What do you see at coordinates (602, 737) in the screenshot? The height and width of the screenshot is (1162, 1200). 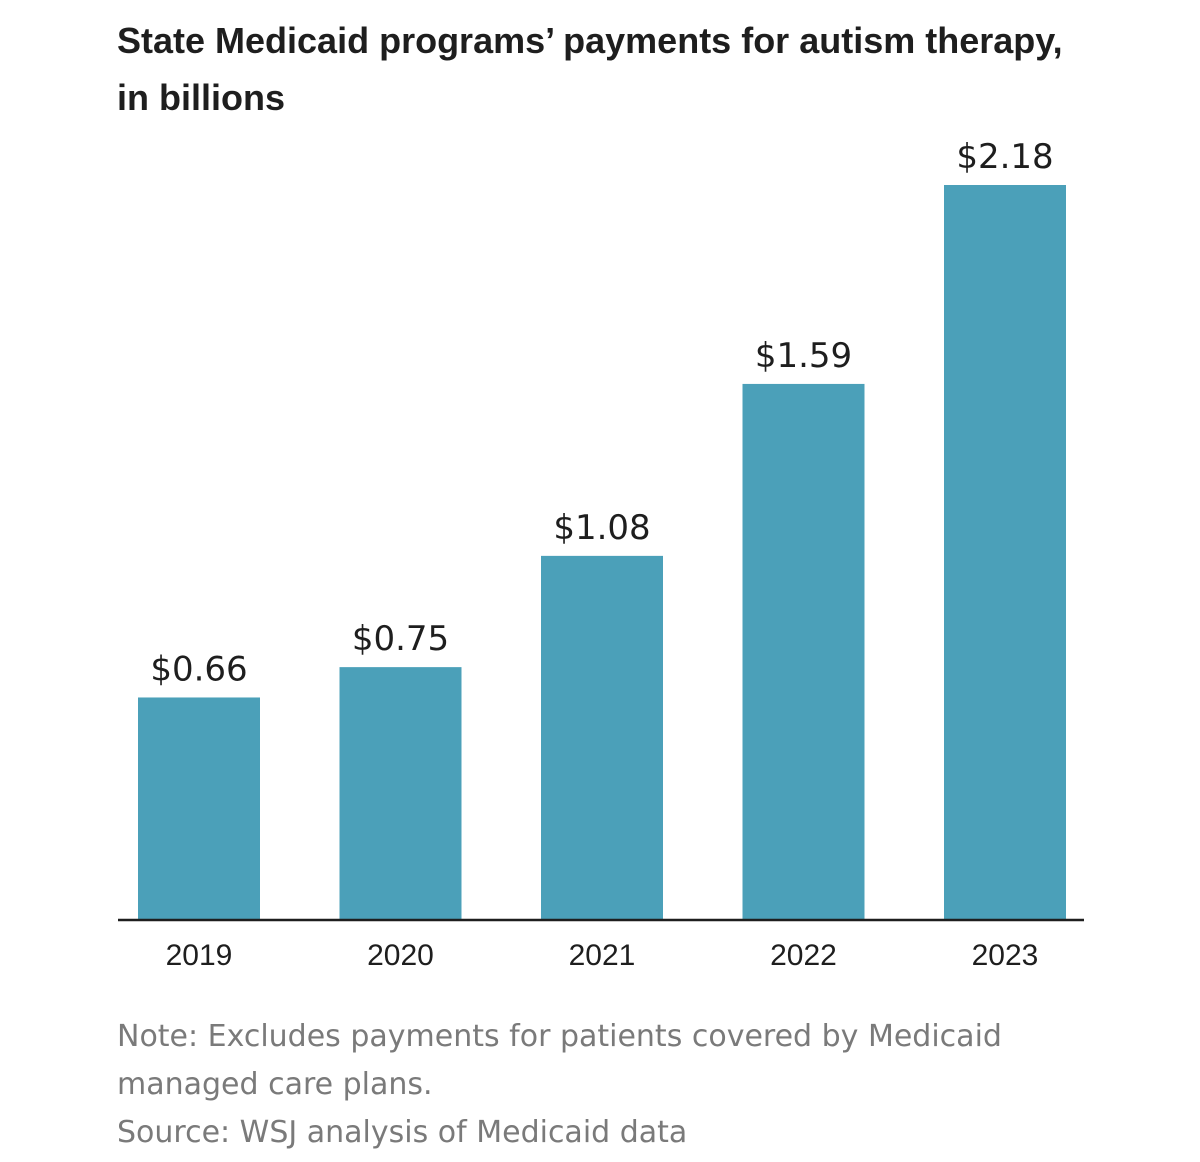 I see `bar-2021` at bounding box center [602, 737].